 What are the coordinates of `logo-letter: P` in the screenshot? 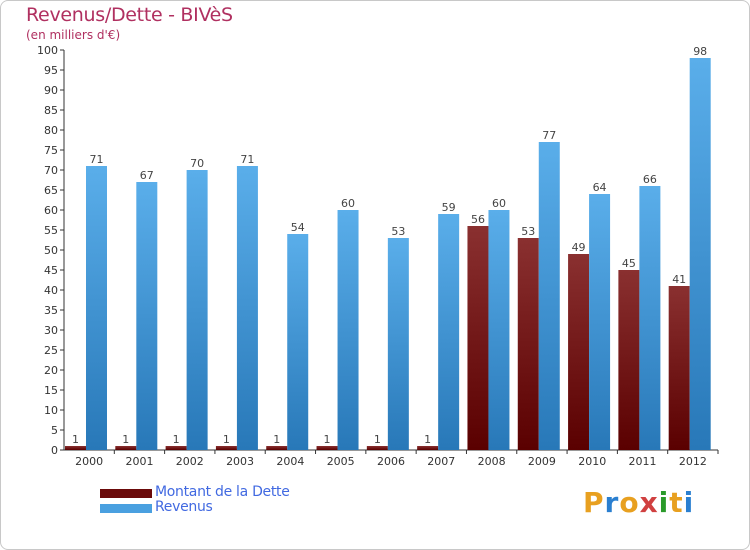 It's located at (594, 502).